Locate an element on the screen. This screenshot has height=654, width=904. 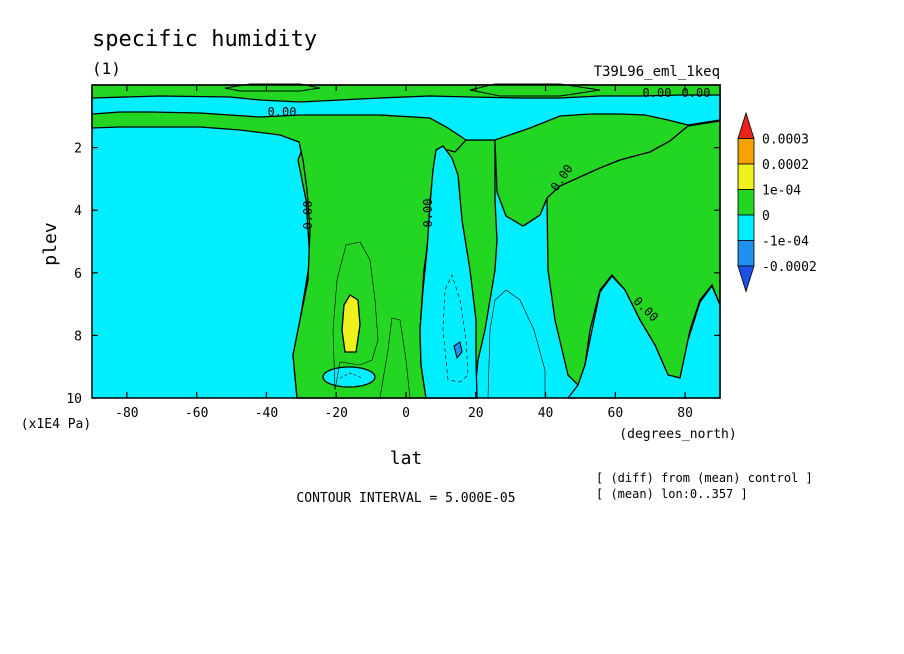
y-tick-label: 10 is located at coordinates (74, 399).